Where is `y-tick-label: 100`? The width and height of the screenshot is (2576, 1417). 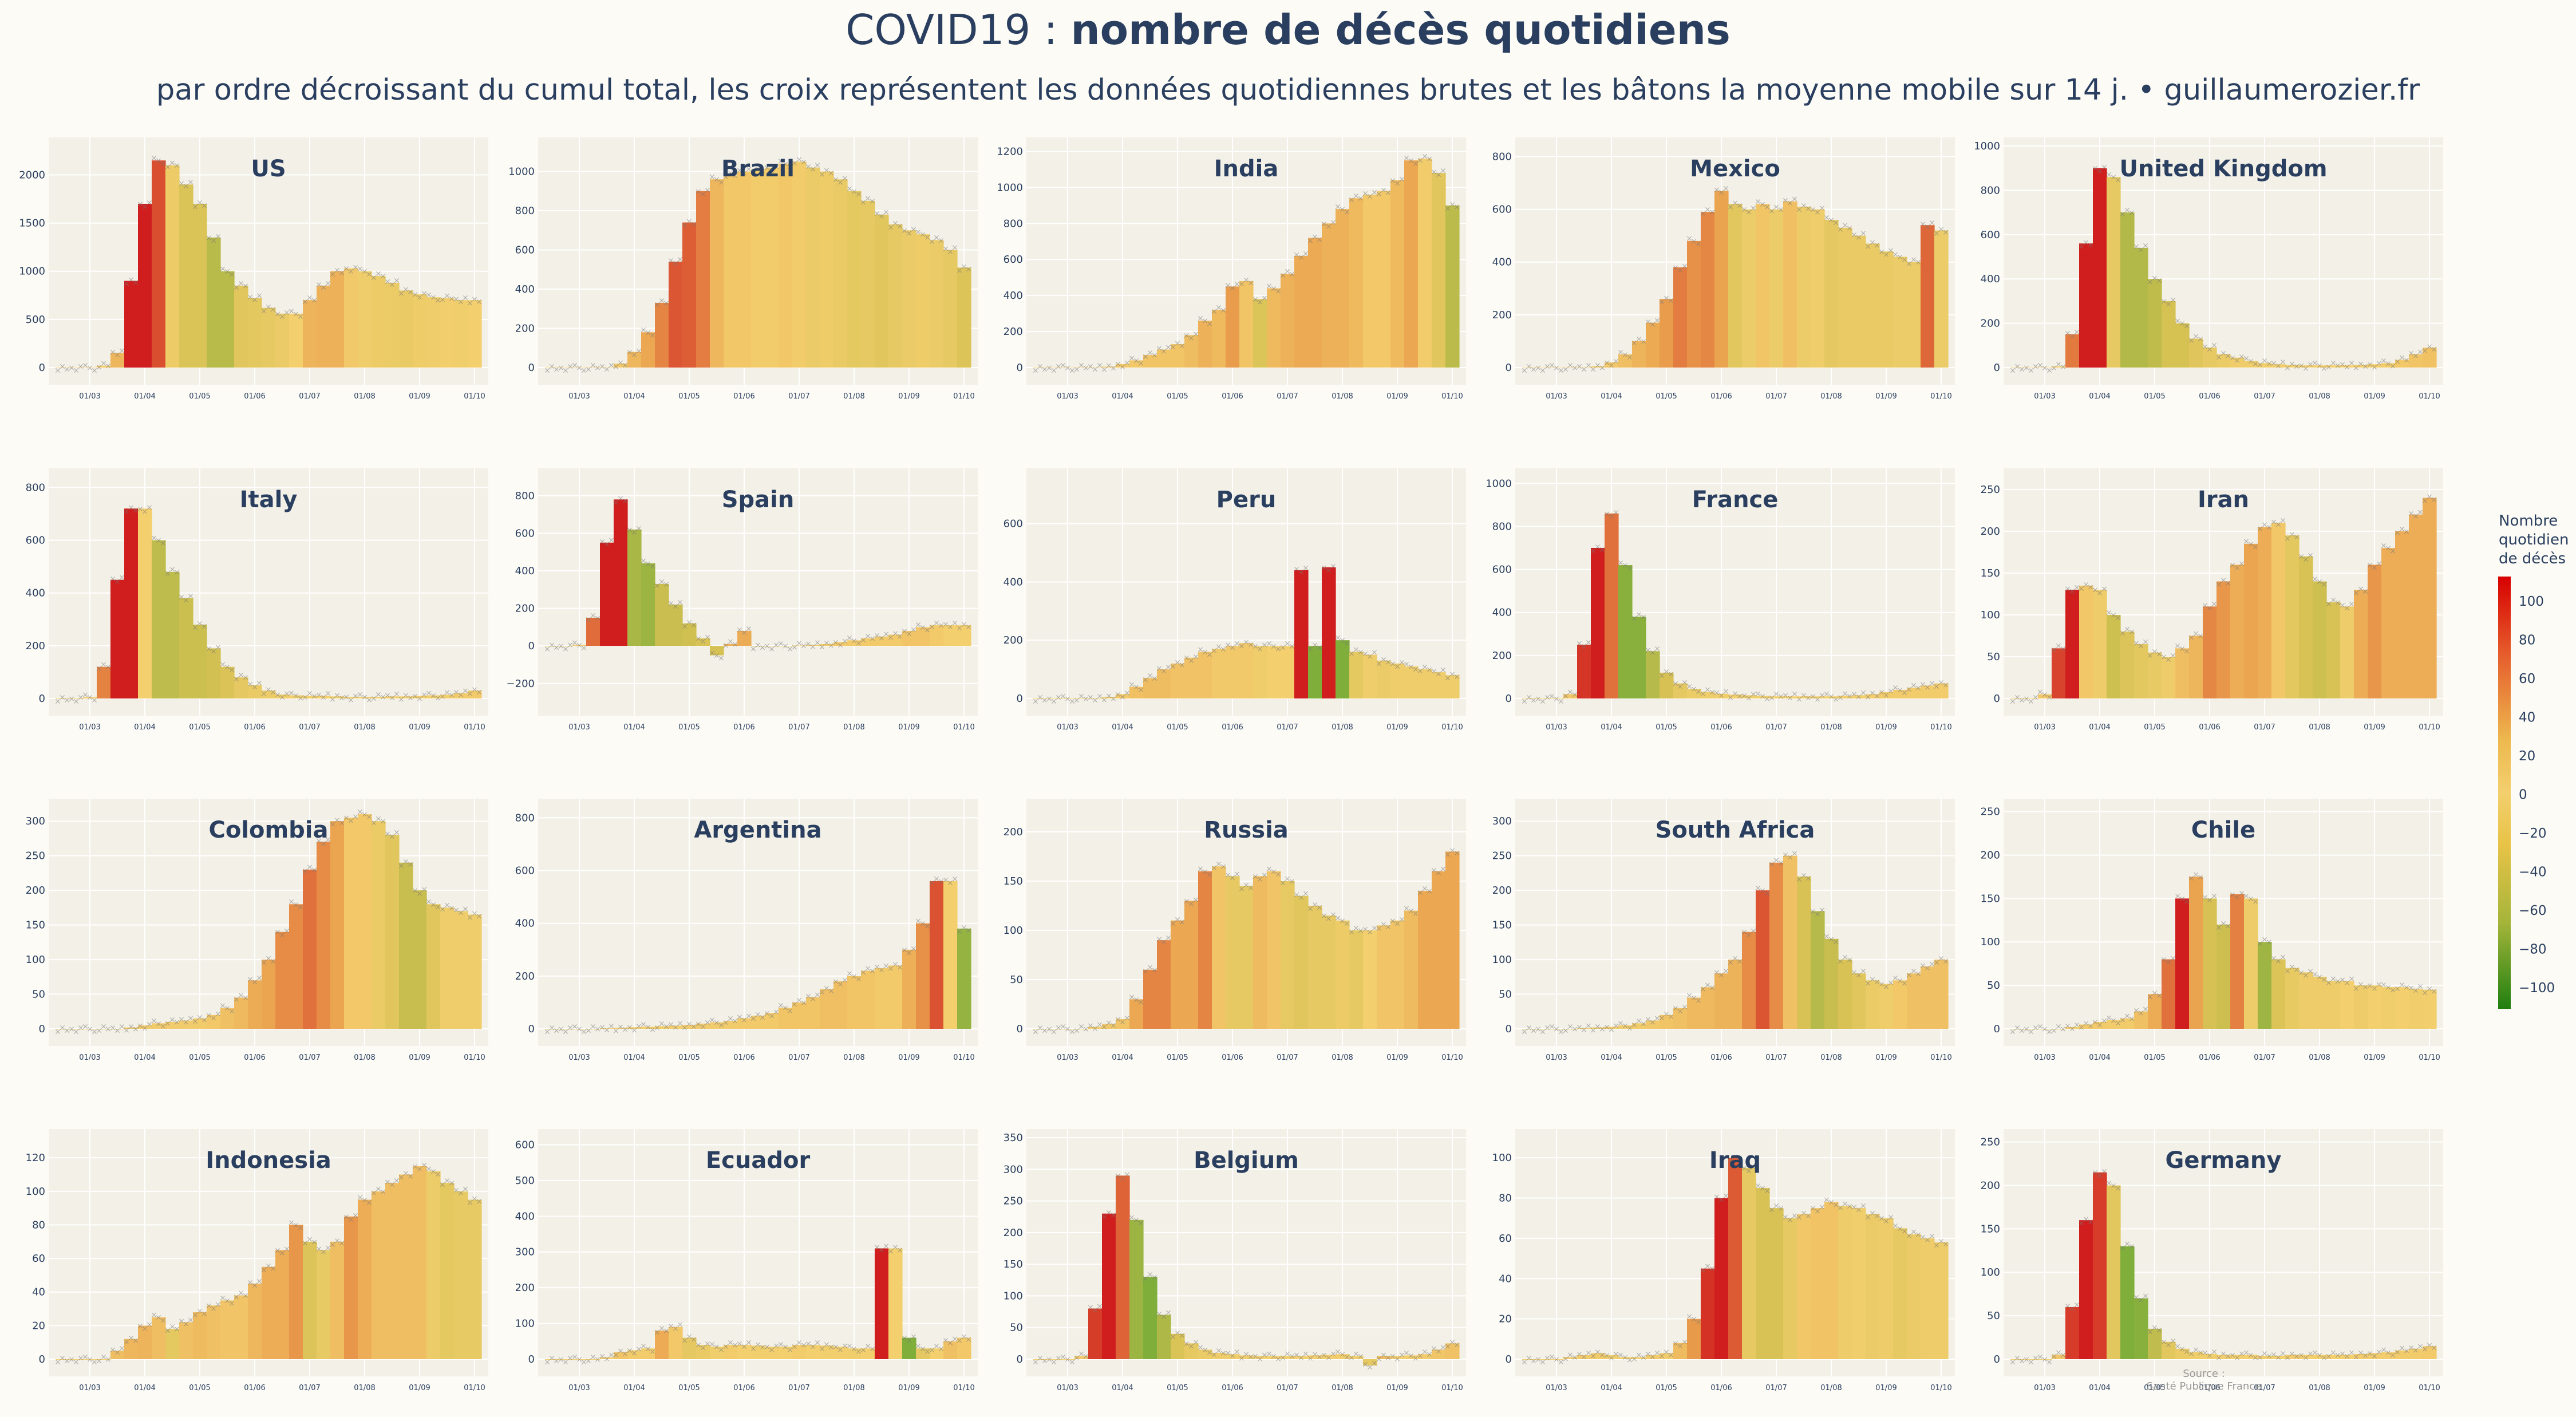
y-tick-label: 100 is located at coordinates (1502, 1158).